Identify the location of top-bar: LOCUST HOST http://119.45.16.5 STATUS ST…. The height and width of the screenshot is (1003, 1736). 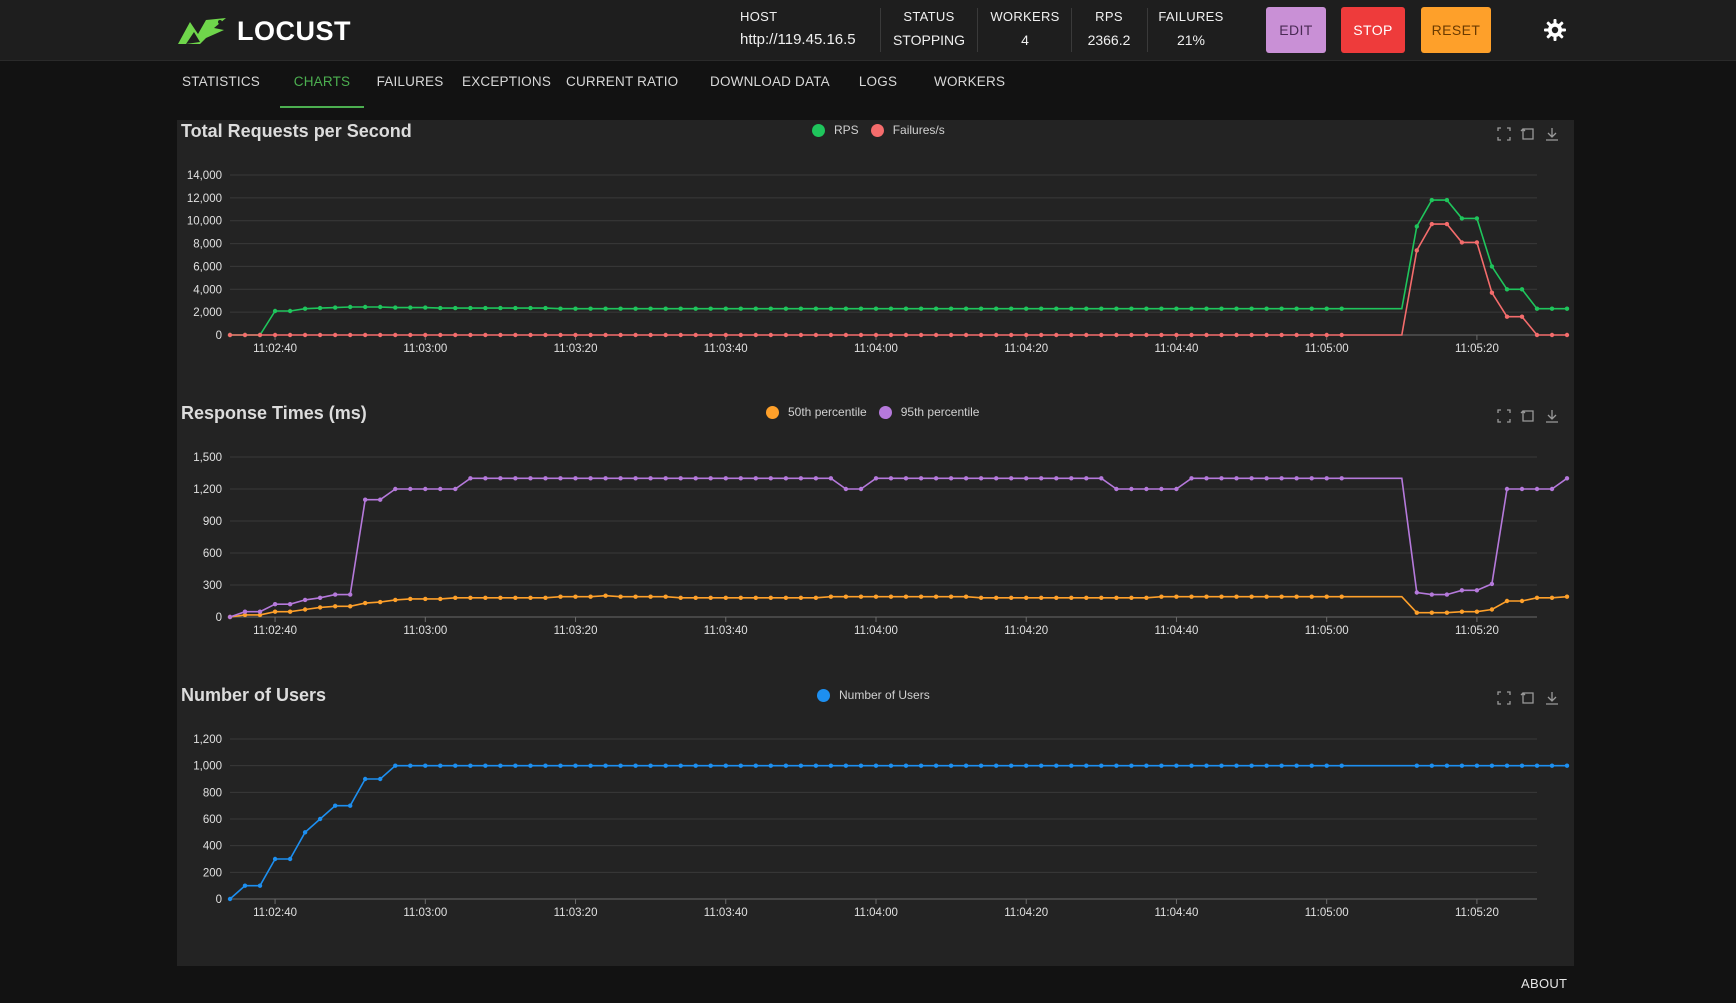
(868, 30).